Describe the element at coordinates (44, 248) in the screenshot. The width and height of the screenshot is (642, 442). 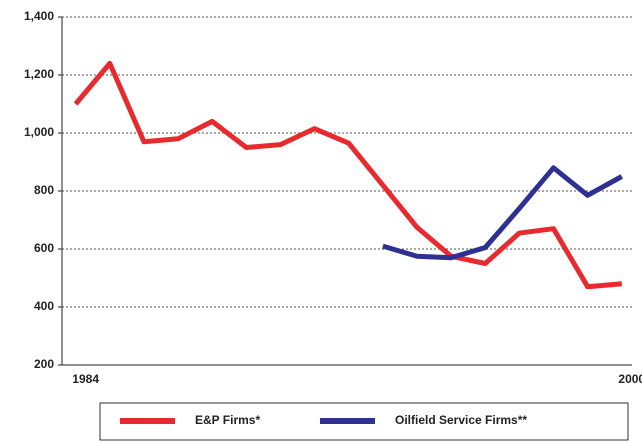
I see `y-tick-label: 600` at that location.